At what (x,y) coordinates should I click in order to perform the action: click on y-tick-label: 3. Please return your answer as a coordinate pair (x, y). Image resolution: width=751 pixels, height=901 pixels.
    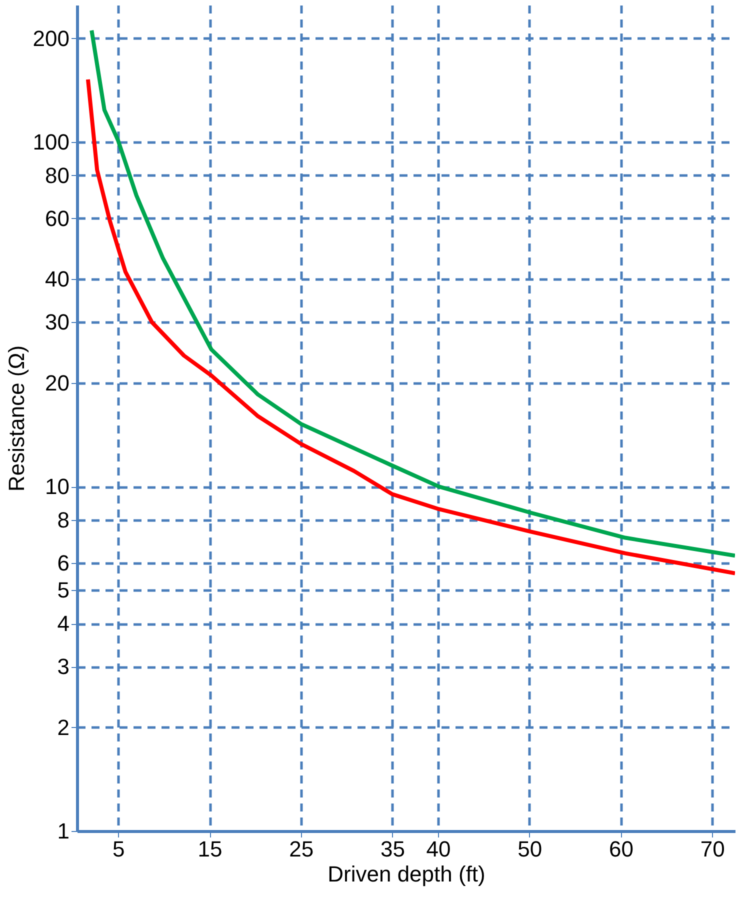
    Looking at the image, I should click on (63, 667).